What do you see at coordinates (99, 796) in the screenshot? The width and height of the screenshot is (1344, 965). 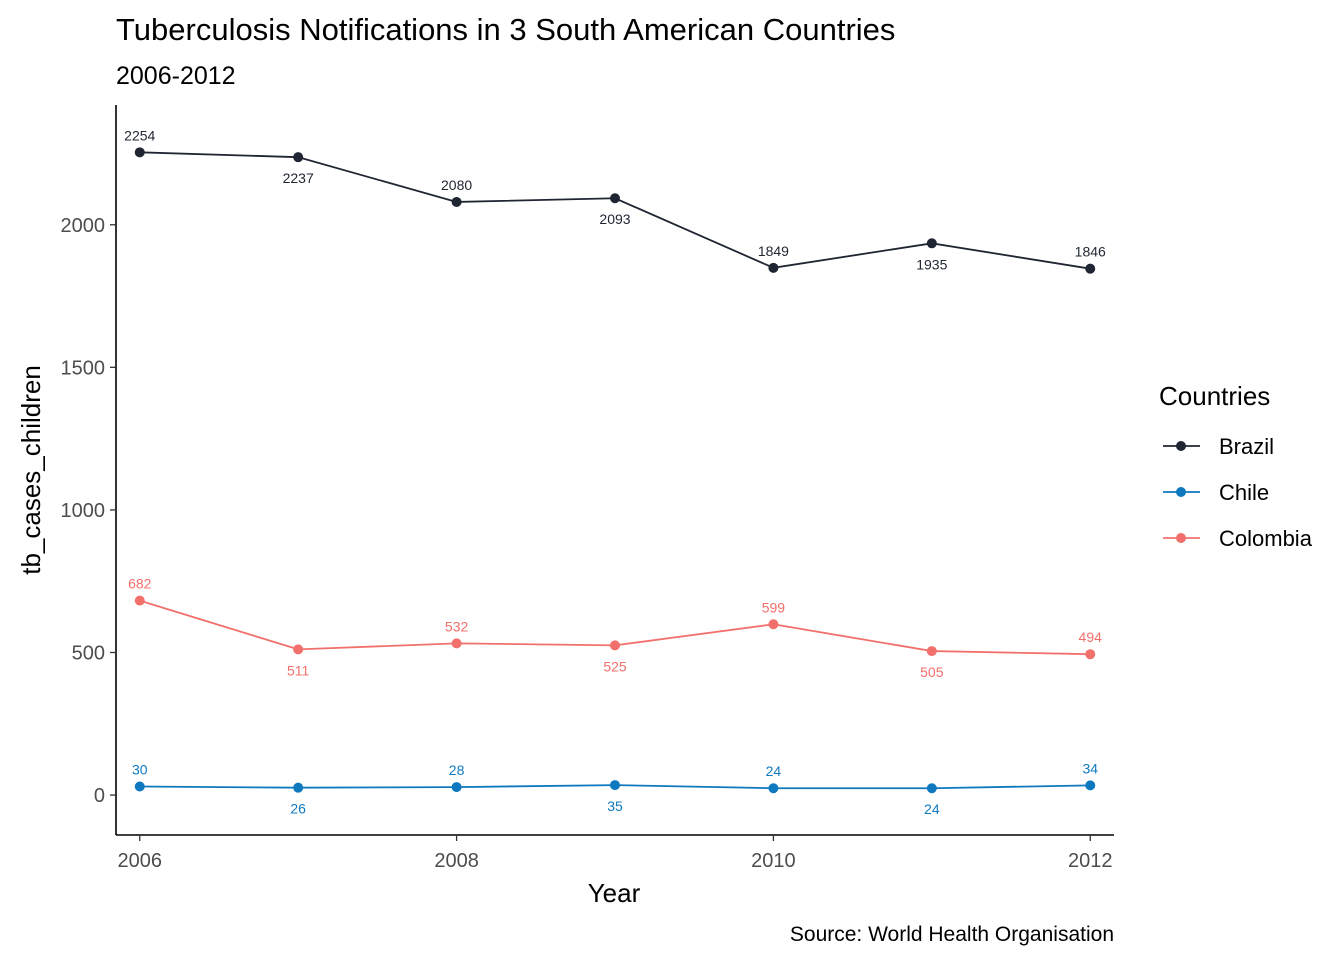 I see `y-tick-label: 0` at bounding box center [99, 796].